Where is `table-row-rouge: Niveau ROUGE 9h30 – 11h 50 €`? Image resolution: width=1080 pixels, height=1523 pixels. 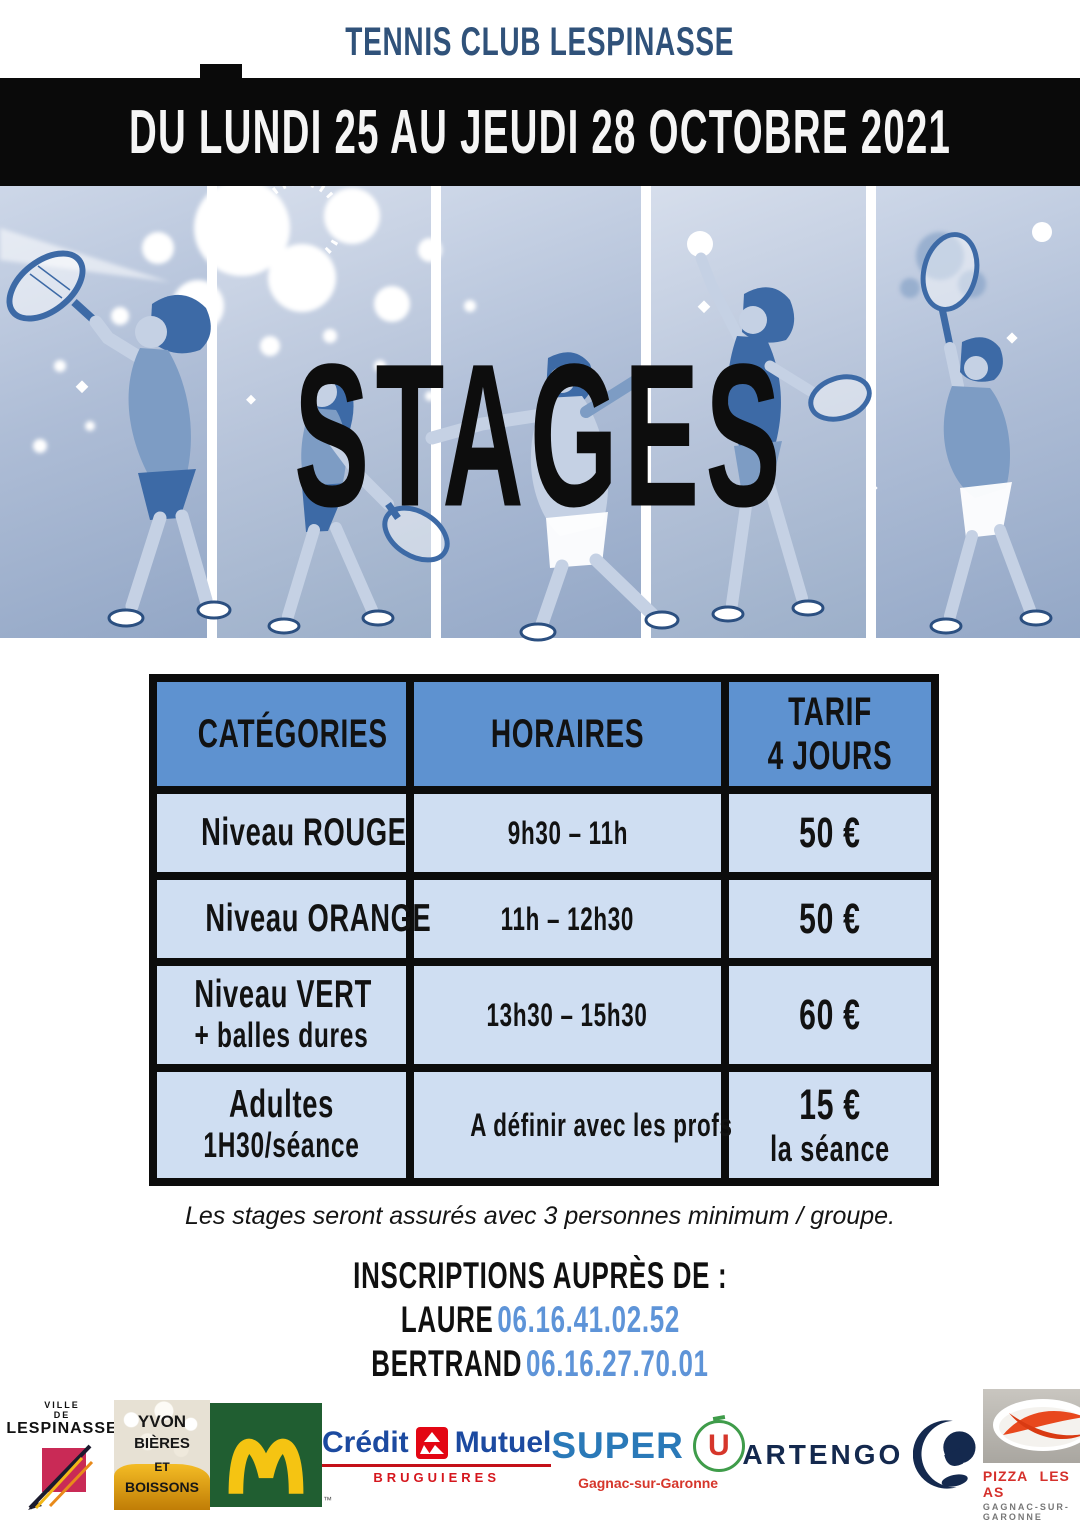 table-row-rouge: Niveau ROUGE 9h30 – 11h 50 € is located at coordinates (544, 833).